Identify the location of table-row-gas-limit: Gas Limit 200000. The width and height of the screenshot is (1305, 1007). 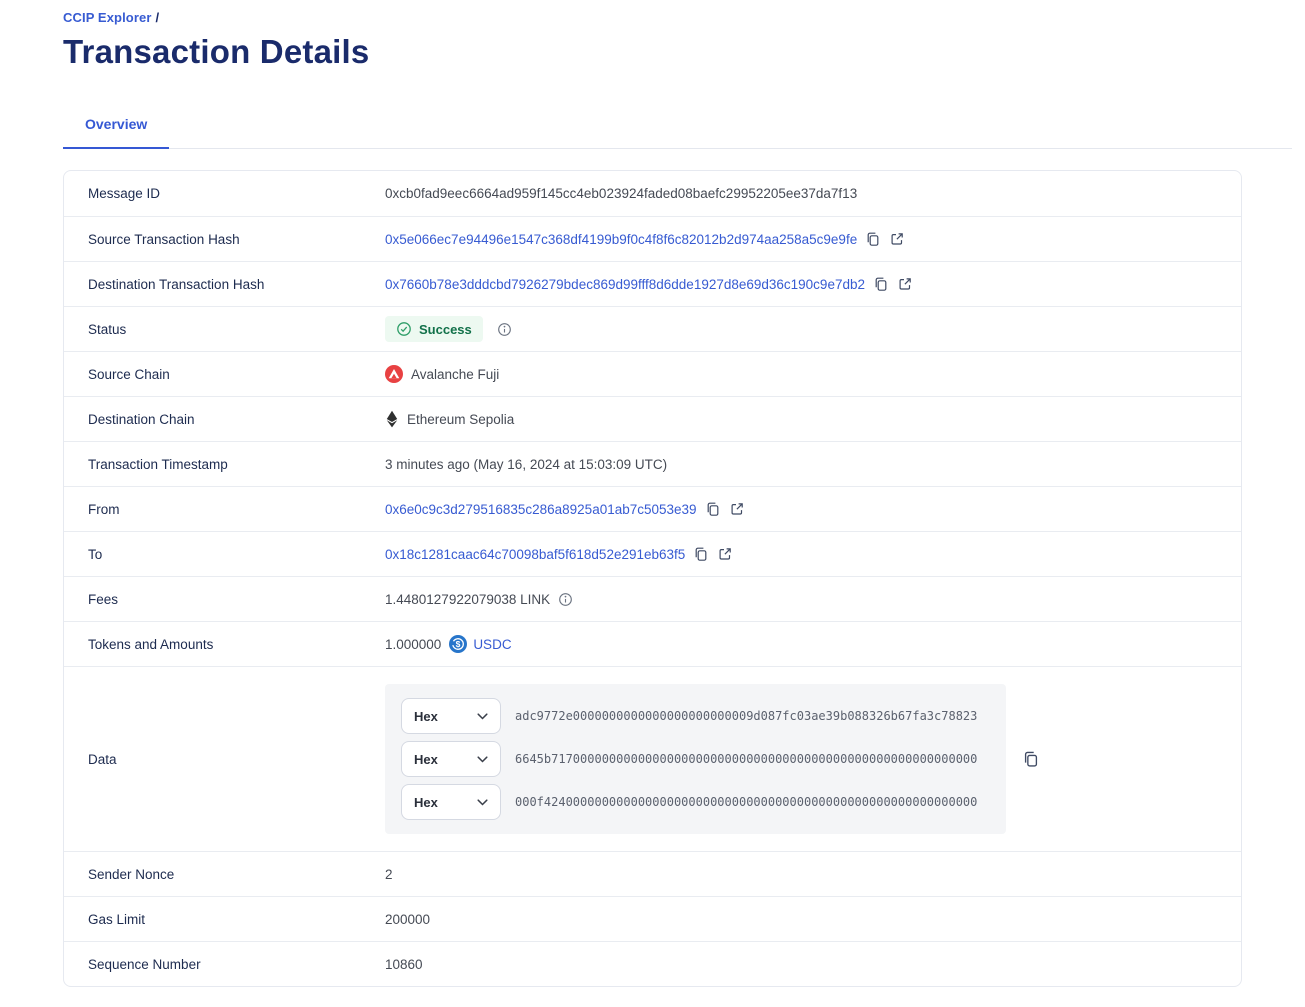
(652, 918).